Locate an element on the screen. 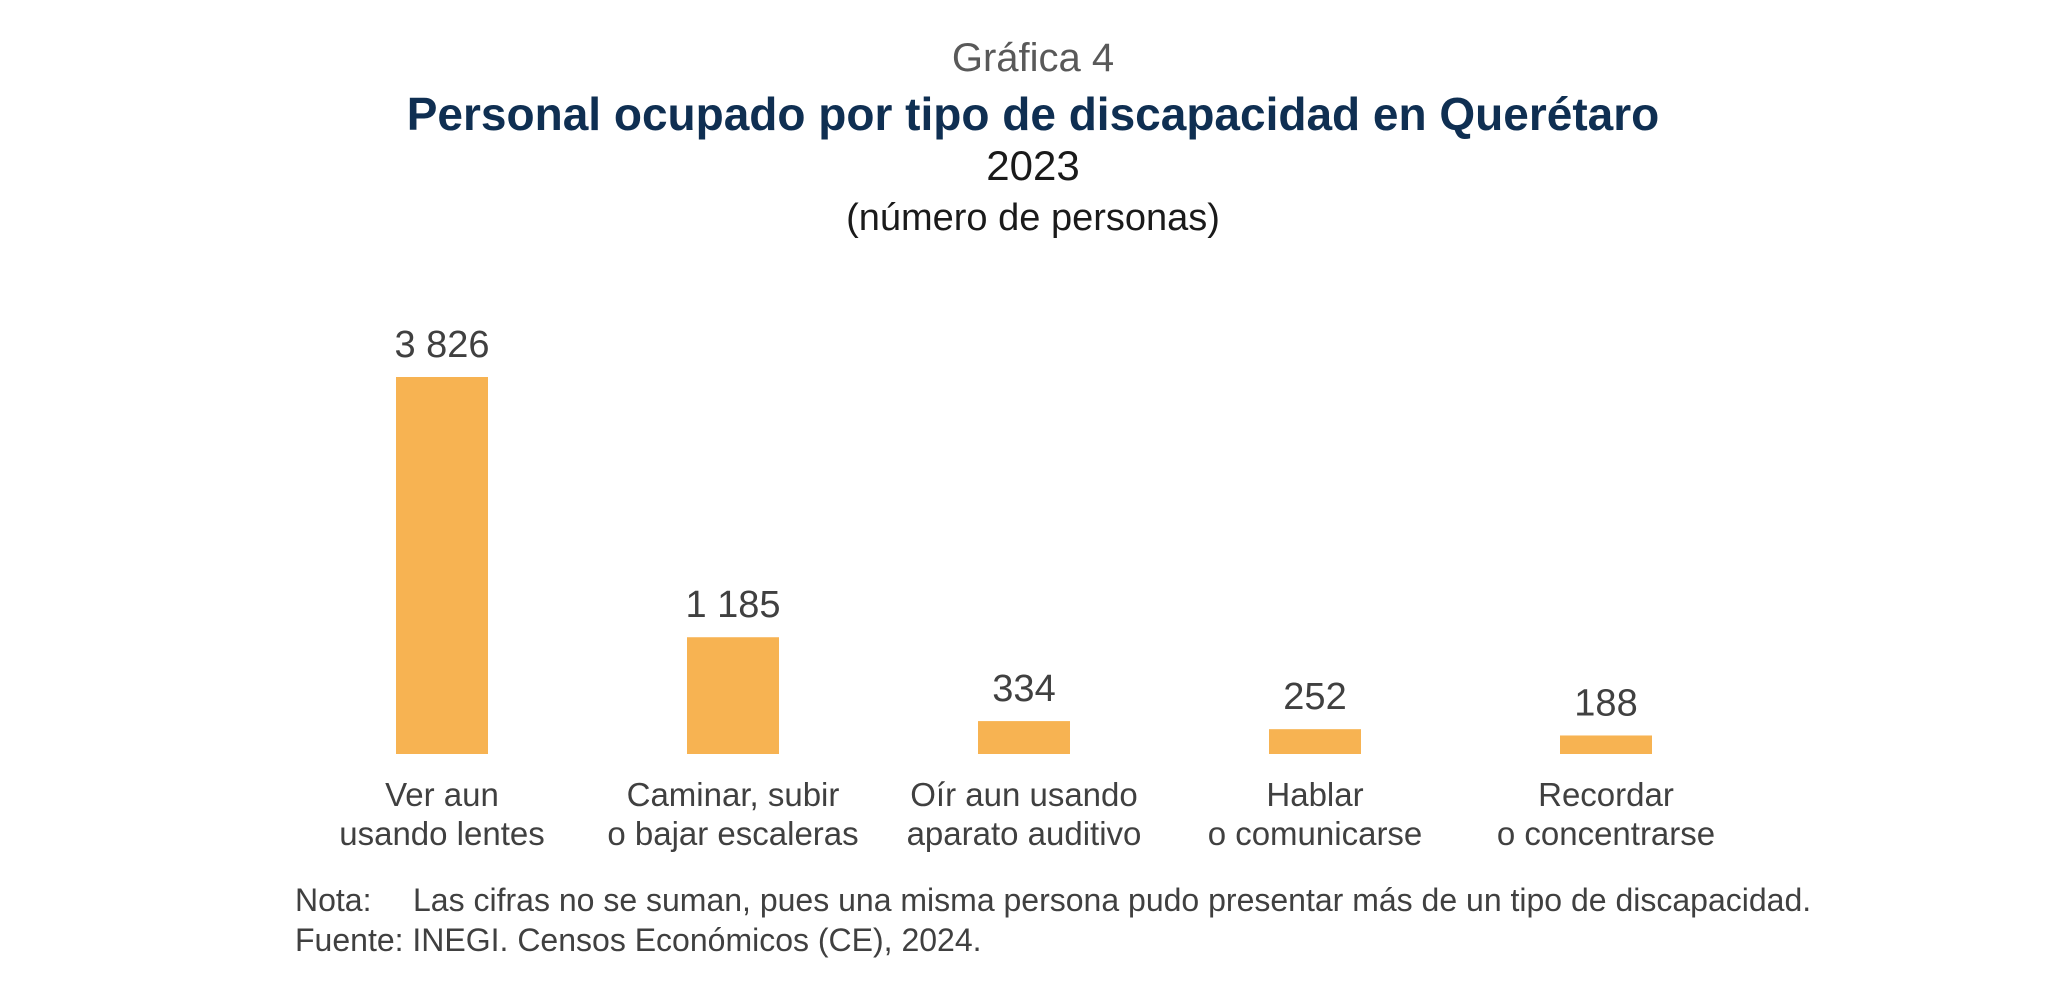 The height and width of the screenshot is (1006, 2066). category-label: Ver aun is located at coordinates (442, 794).